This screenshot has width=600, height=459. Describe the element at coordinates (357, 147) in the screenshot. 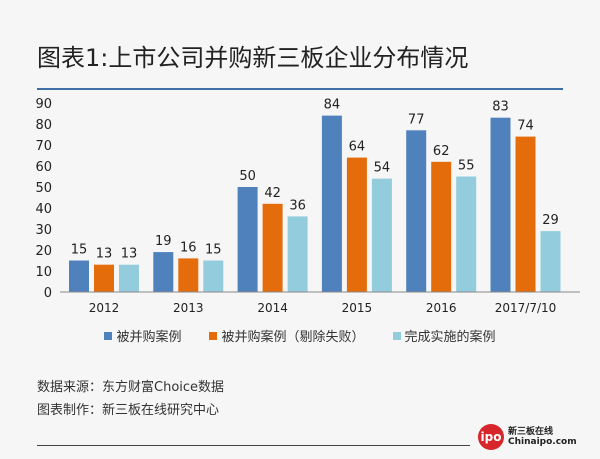

I see `data-label: 64` at that location.